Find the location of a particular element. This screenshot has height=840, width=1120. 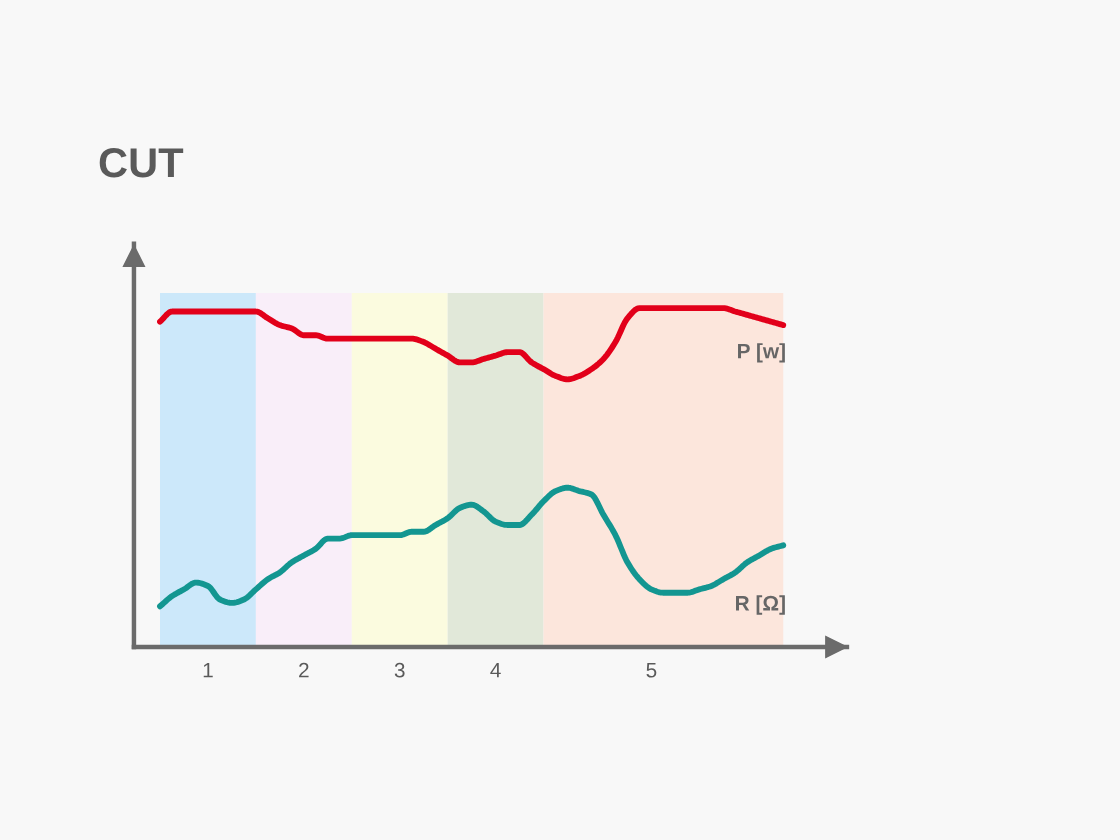

x-tick-label: 5 is located at coordinates (651, 670).